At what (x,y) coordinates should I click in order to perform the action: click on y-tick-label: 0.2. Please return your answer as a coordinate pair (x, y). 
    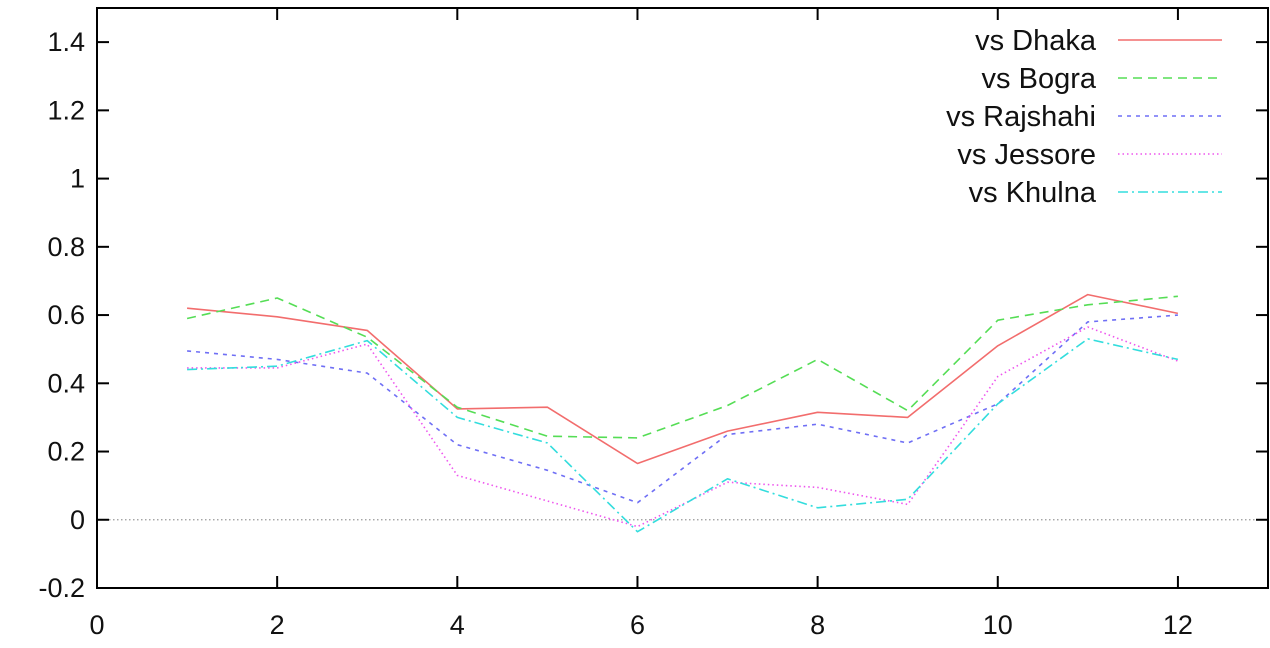
    Looking at the image, I should click on (66, 452).